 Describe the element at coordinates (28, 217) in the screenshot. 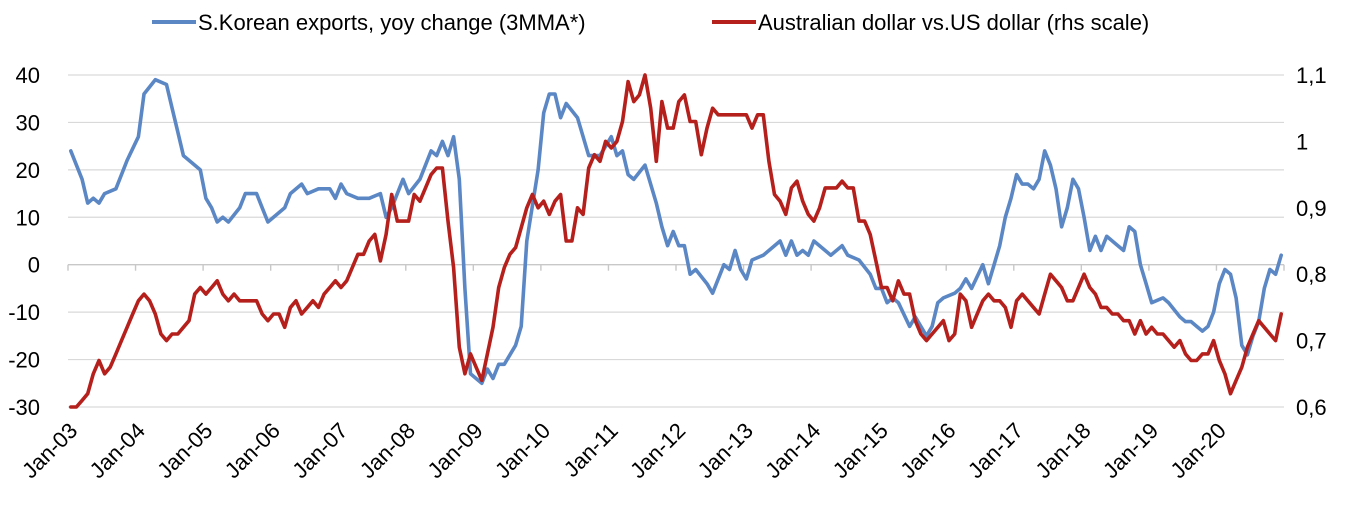

I see `y-left-tick-label: 10` at that location.